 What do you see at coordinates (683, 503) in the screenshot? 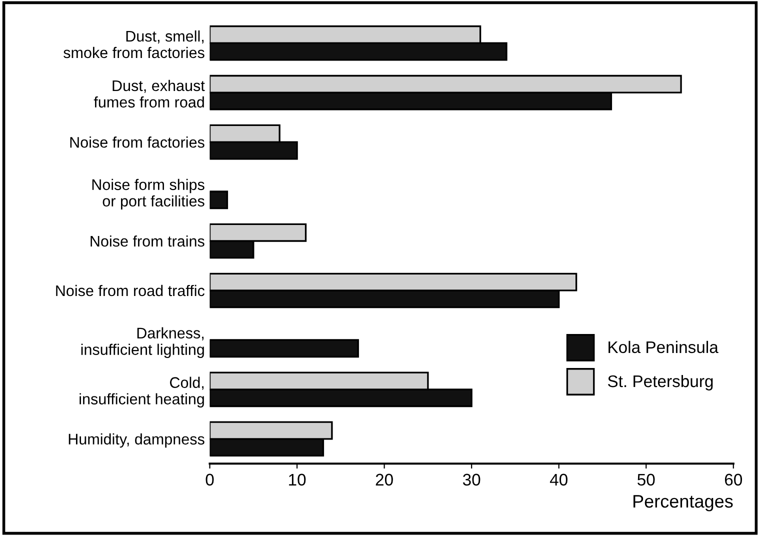
I see `x-axis-title: Percentages` at bounding box center [683, 503].